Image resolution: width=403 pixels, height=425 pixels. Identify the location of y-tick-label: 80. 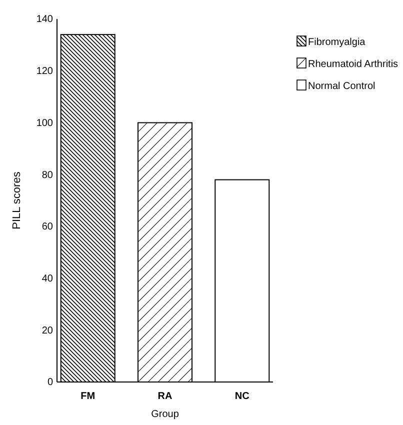
(48, 175).